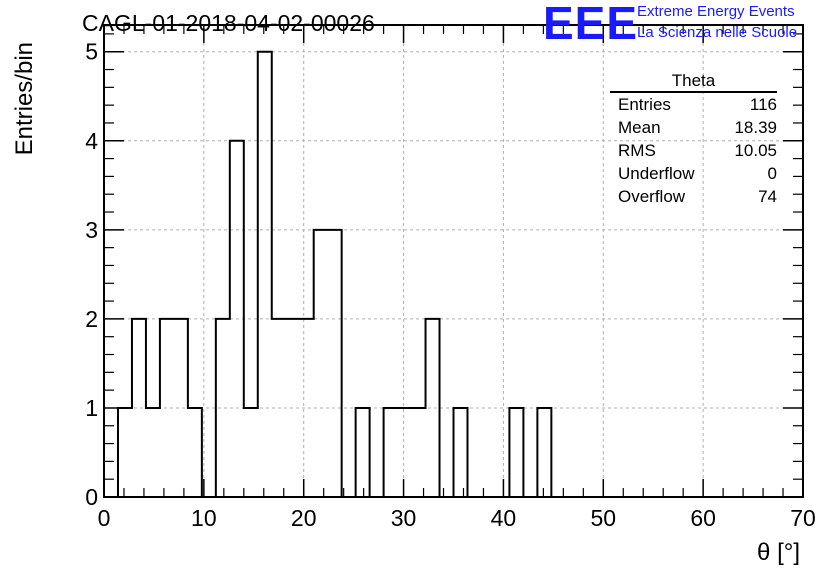 The width and height of the screenshot is (836, 572). I want to click on y-tick-label: 5, so click(91, 52).